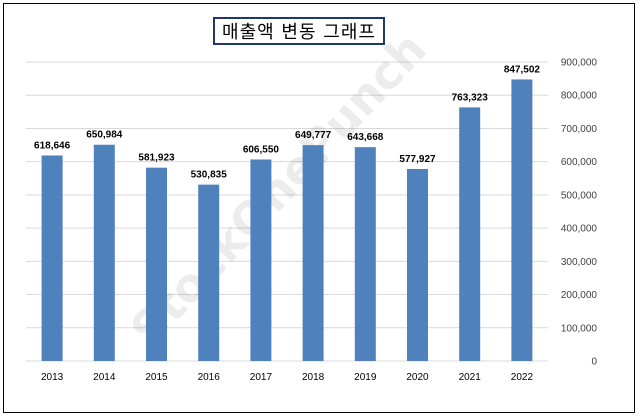 Image resolution: width=640 pixels, height=418 pixels. I want to click on y-tick-label: 200,000, so click(579, 295).